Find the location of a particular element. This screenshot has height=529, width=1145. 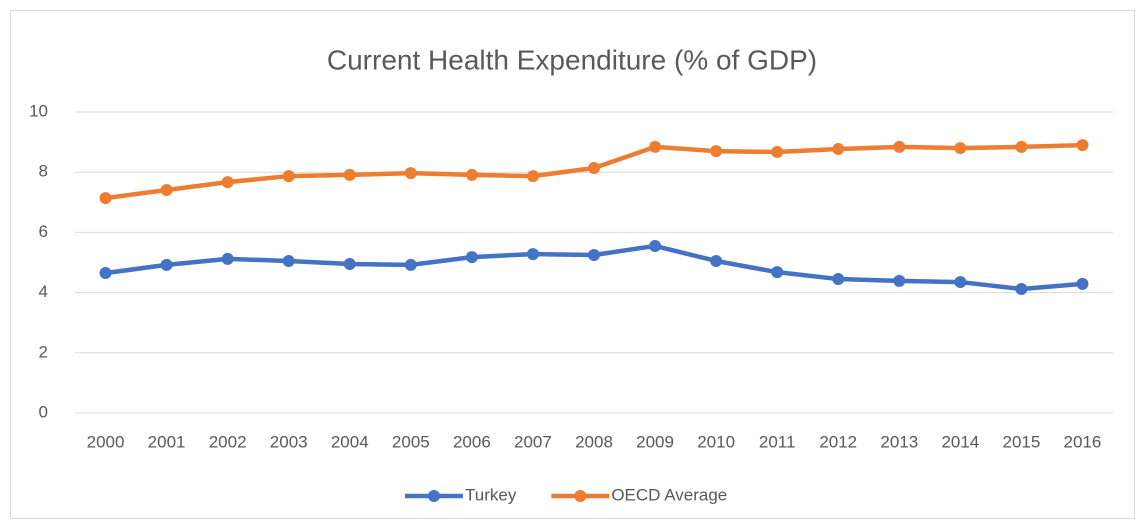

x-tick-label: 2004 is located at coordinates (350, 441).